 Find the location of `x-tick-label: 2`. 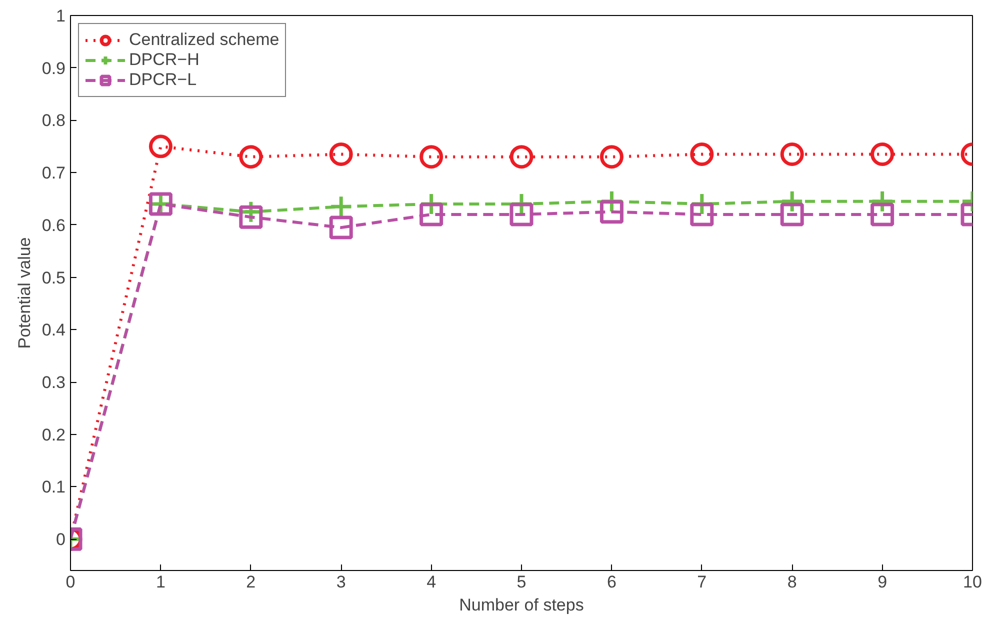

x-tick-label: 2 is located at coordinates (251, 582).